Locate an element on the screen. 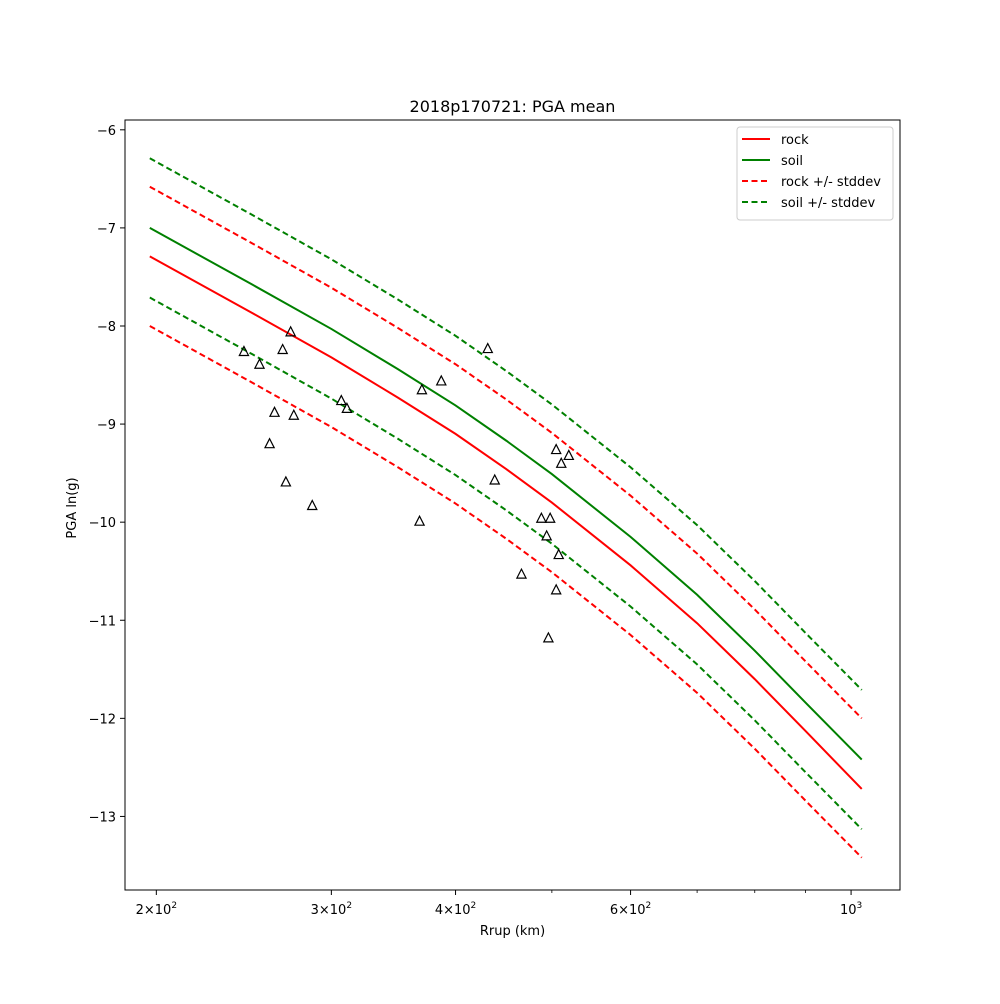 The image size is (1000, 1004). x-tick-label: 6×102 is located at coordinates (630, 909).